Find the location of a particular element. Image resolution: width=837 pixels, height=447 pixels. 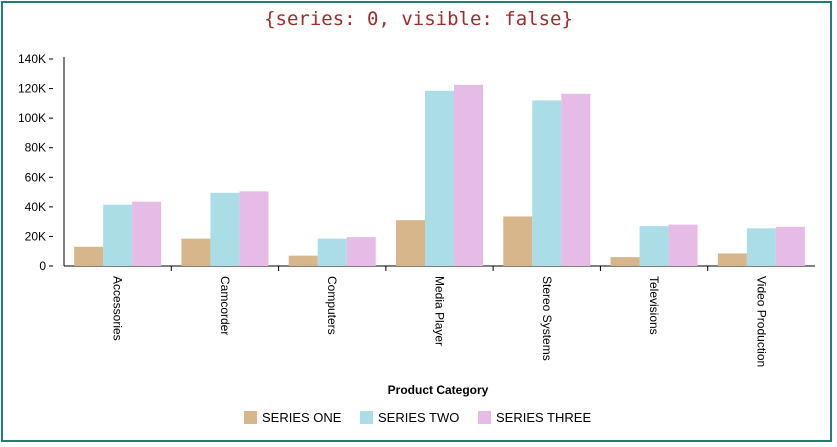

x-tick-label: Accessories is located at coordinates (118, 308).